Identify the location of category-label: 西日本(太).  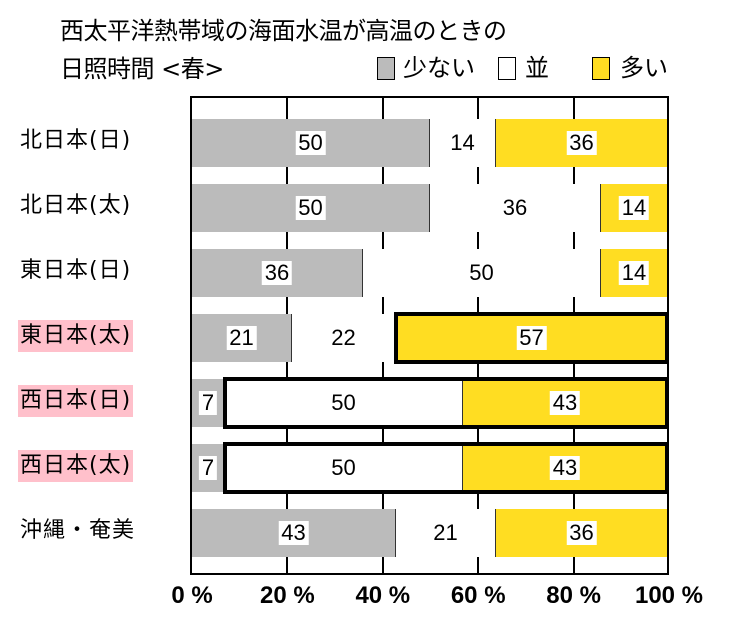
(76, 466).